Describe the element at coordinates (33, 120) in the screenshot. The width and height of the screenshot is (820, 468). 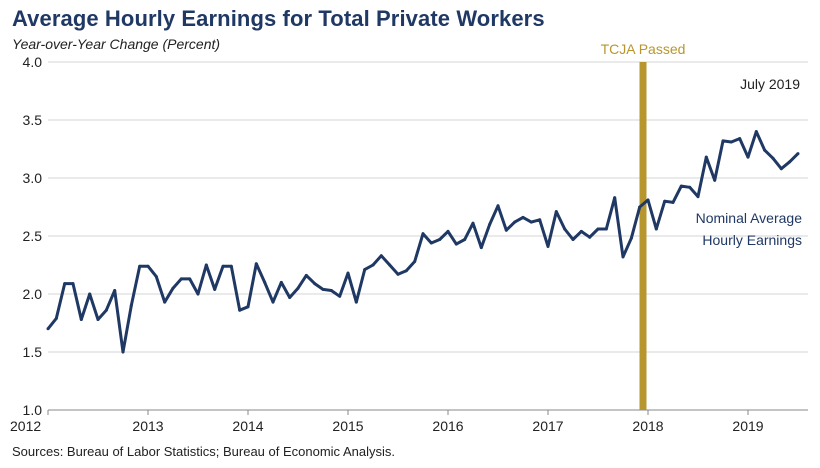
I see `y-tick-label: 3.5` at that location.